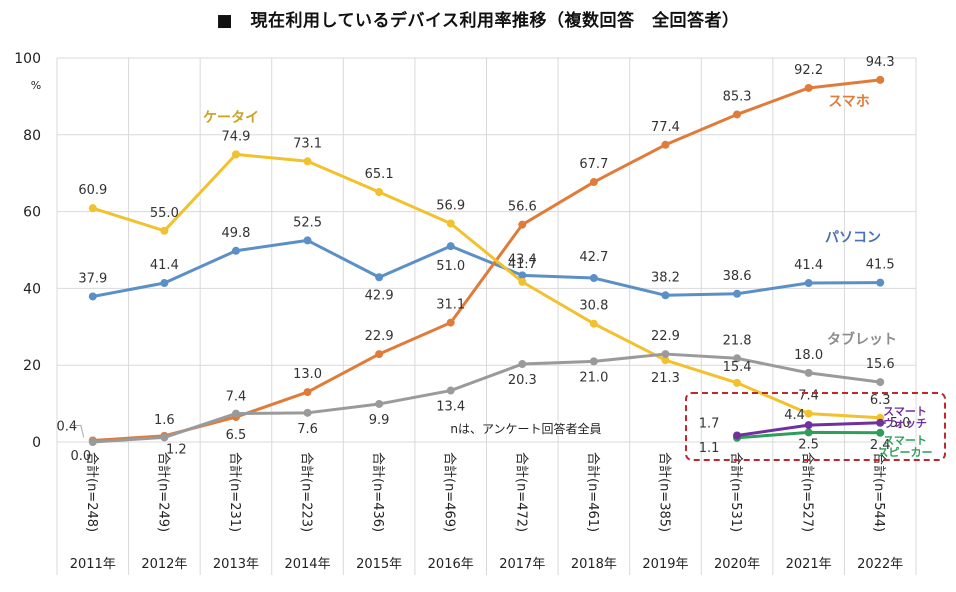 The width and height of the screenshot is (956, 592). Describe the element at coordinates (164, 213) in the screenshot. I see `data-label-ケータイ: 55.0` at that location.